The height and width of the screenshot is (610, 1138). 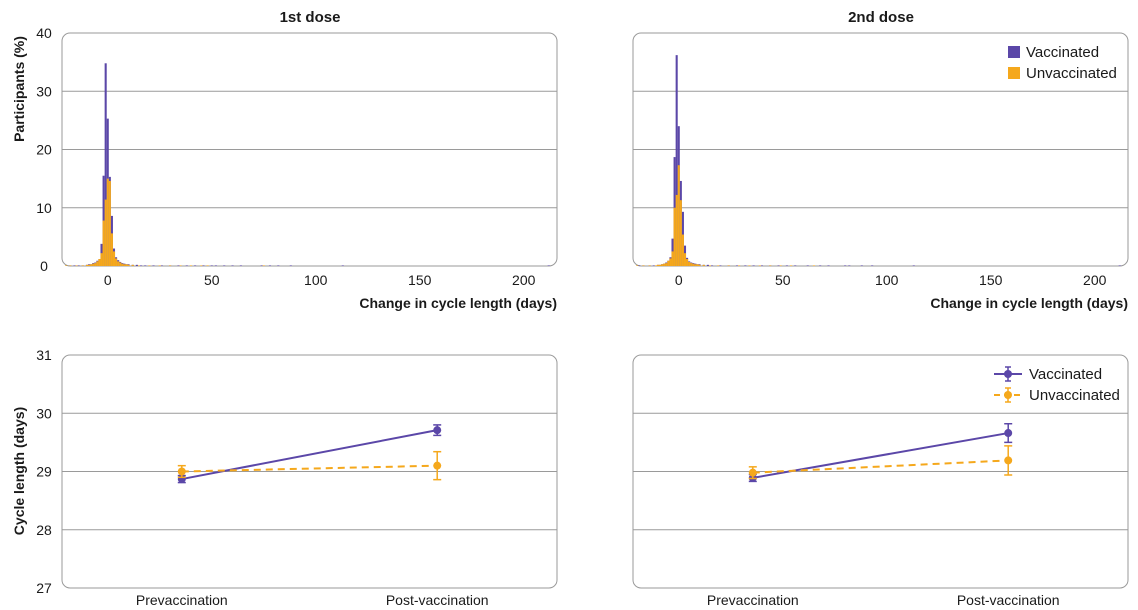 I want to click on y-tick-label: 30, so click(x=44, y=413).